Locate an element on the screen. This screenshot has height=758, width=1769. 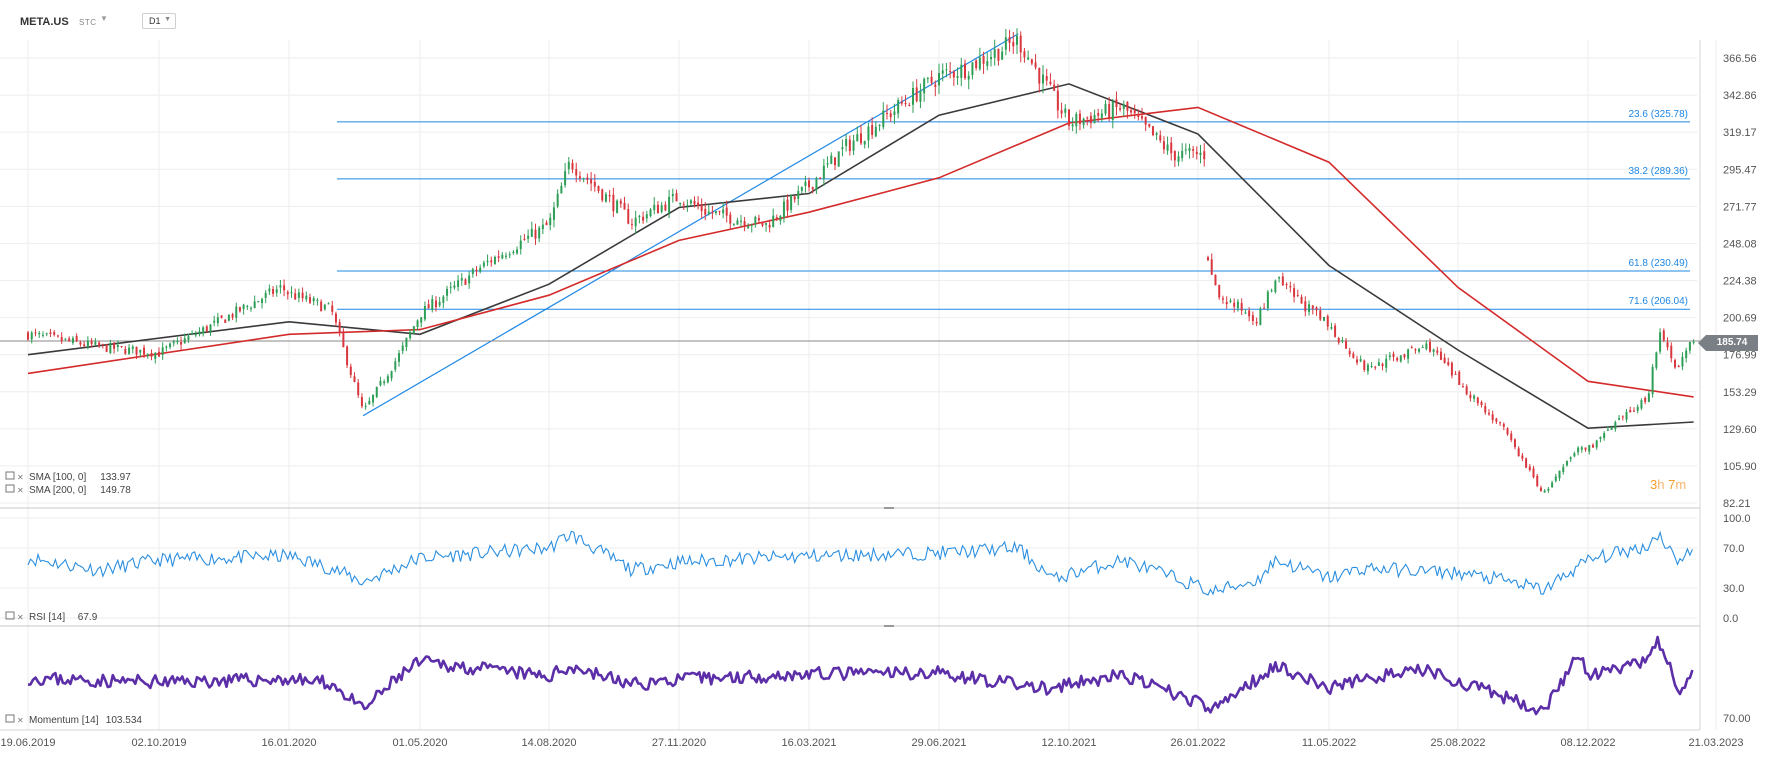
timeframe-select: D1 ▼ is located at coordinates (159, 21).